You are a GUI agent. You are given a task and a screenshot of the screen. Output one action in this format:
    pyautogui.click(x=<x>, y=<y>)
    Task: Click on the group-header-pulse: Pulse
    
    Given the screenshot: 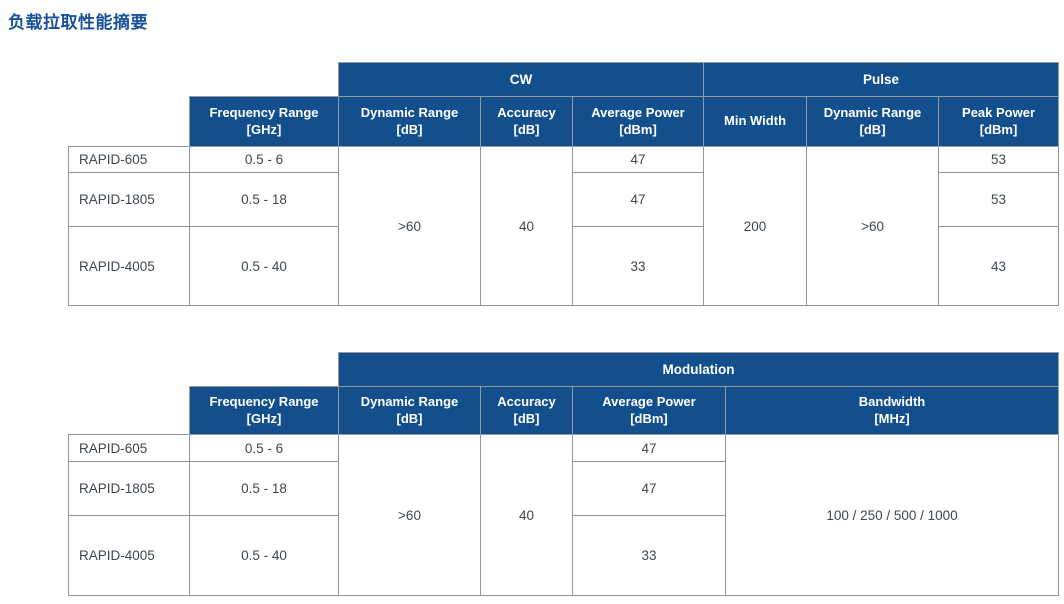 What is the action you would take?
    pyautogui.click(x=881, y=79)
    